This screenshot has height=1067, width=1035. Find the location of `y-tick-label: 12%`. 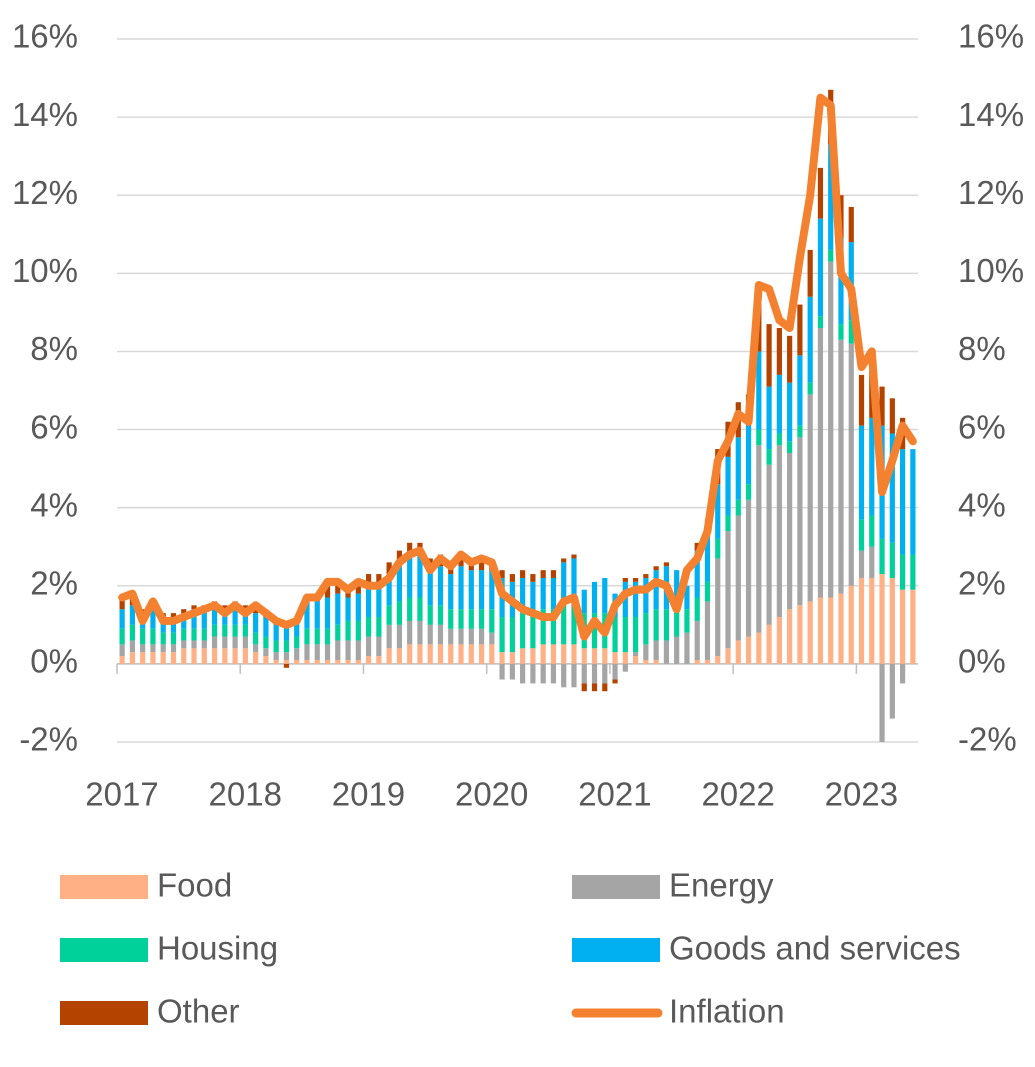

y-tick-label: 12% is located at coordinates (45, 192).